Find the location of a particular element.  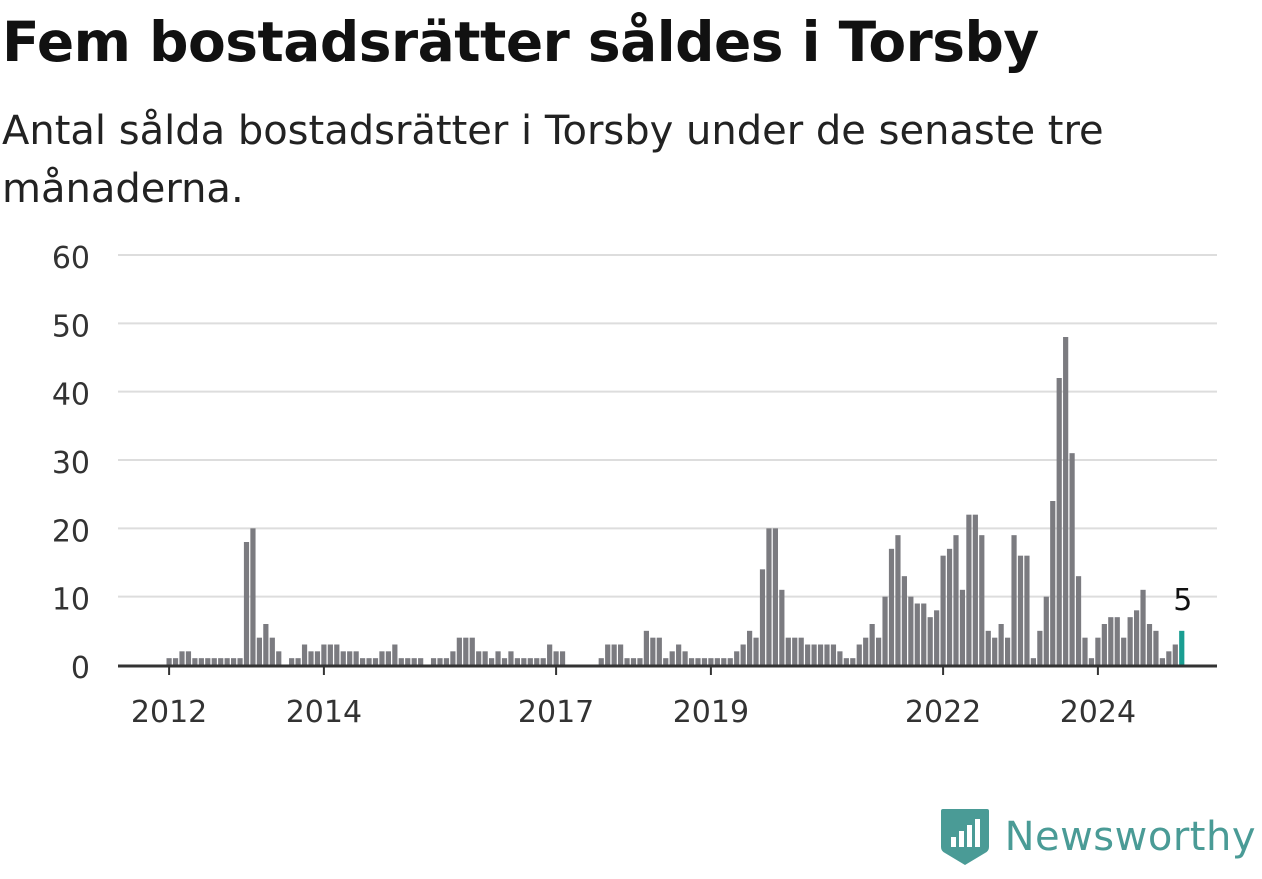

brand-name: Newsworthy is located at coordinates (1130, 837).